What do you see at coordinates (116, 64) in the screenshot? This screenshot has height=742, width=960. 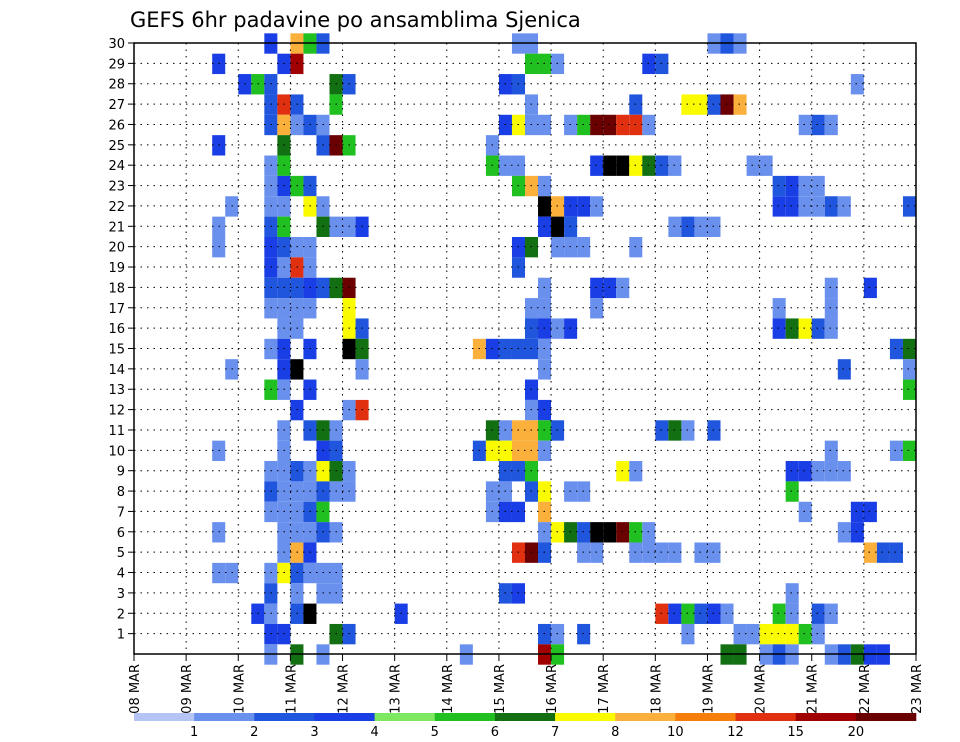 I see `y-tick-label: 29` at bounding box center [116, 64].